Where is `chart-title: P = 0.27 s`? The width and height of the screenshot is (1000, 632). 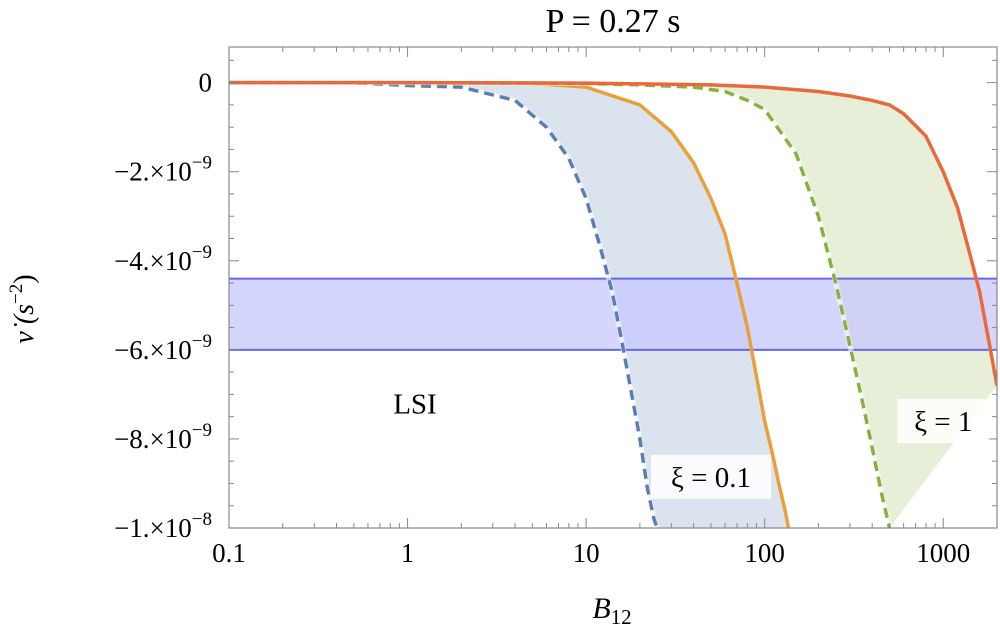 chart-title: P = 0.27 s is located at coordinates (612, 21).